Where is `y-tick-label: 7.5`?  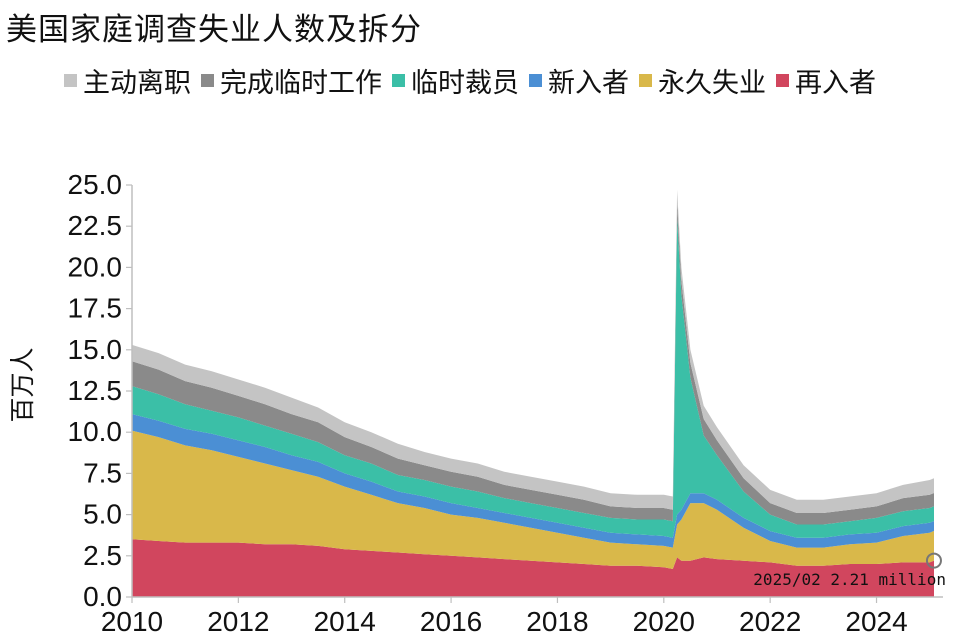 y-tick-label: 7.5 is located at coordinates (102, 472).